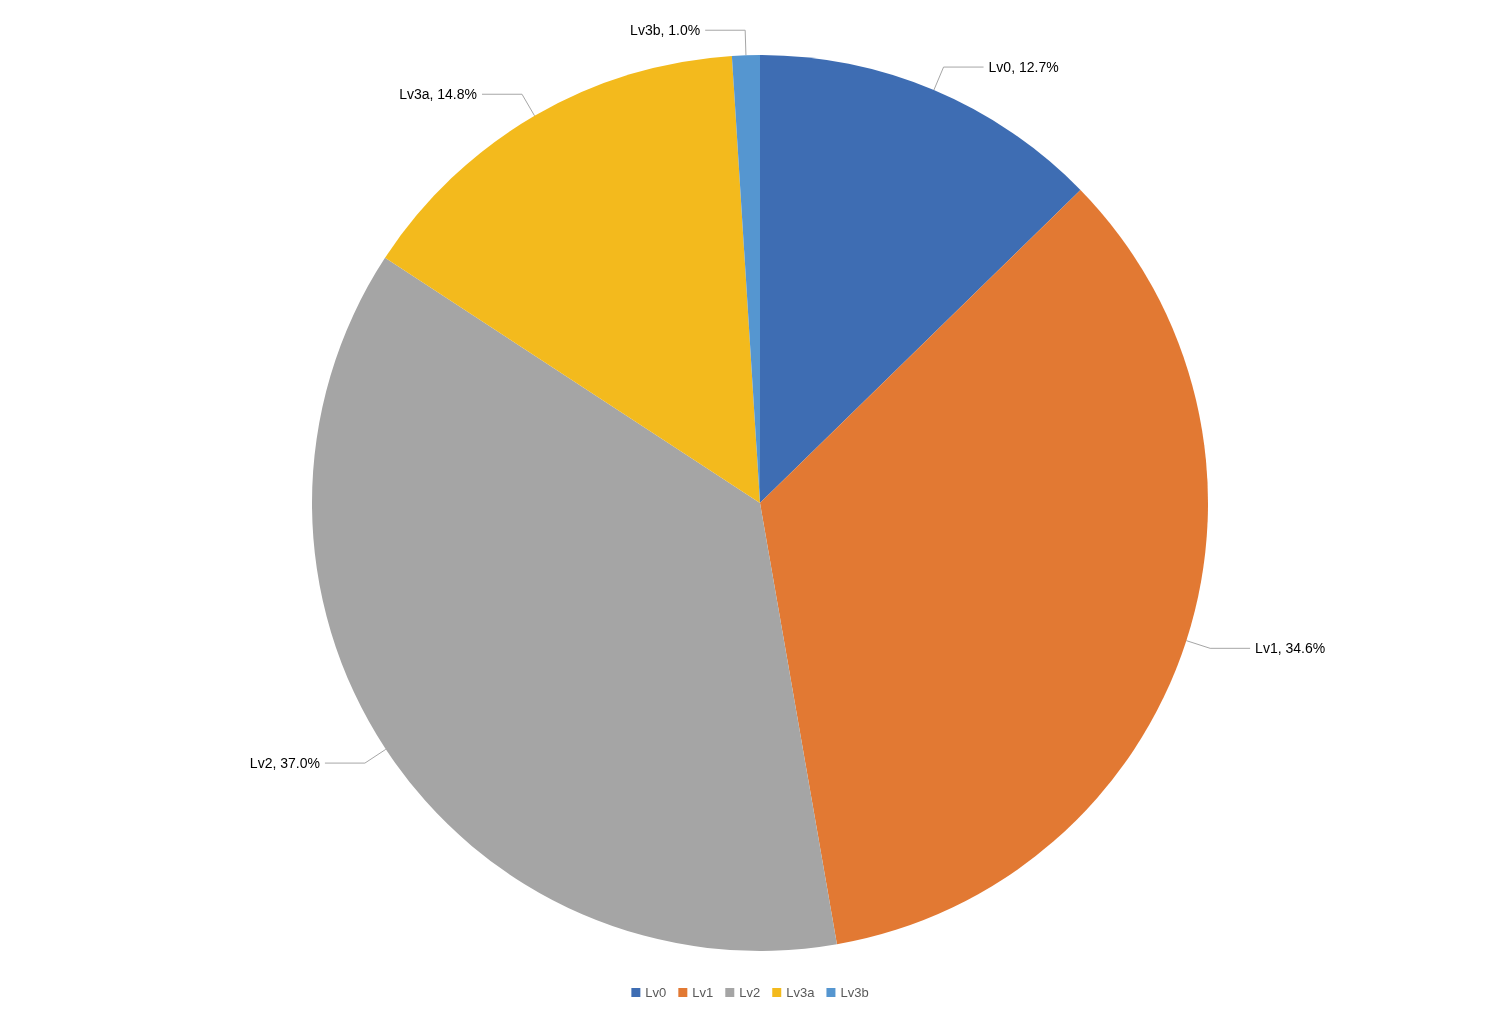 The height and width of the screenshot is (1018, 1500). I want to click on legend-label: Lv0, so click(656, 992).